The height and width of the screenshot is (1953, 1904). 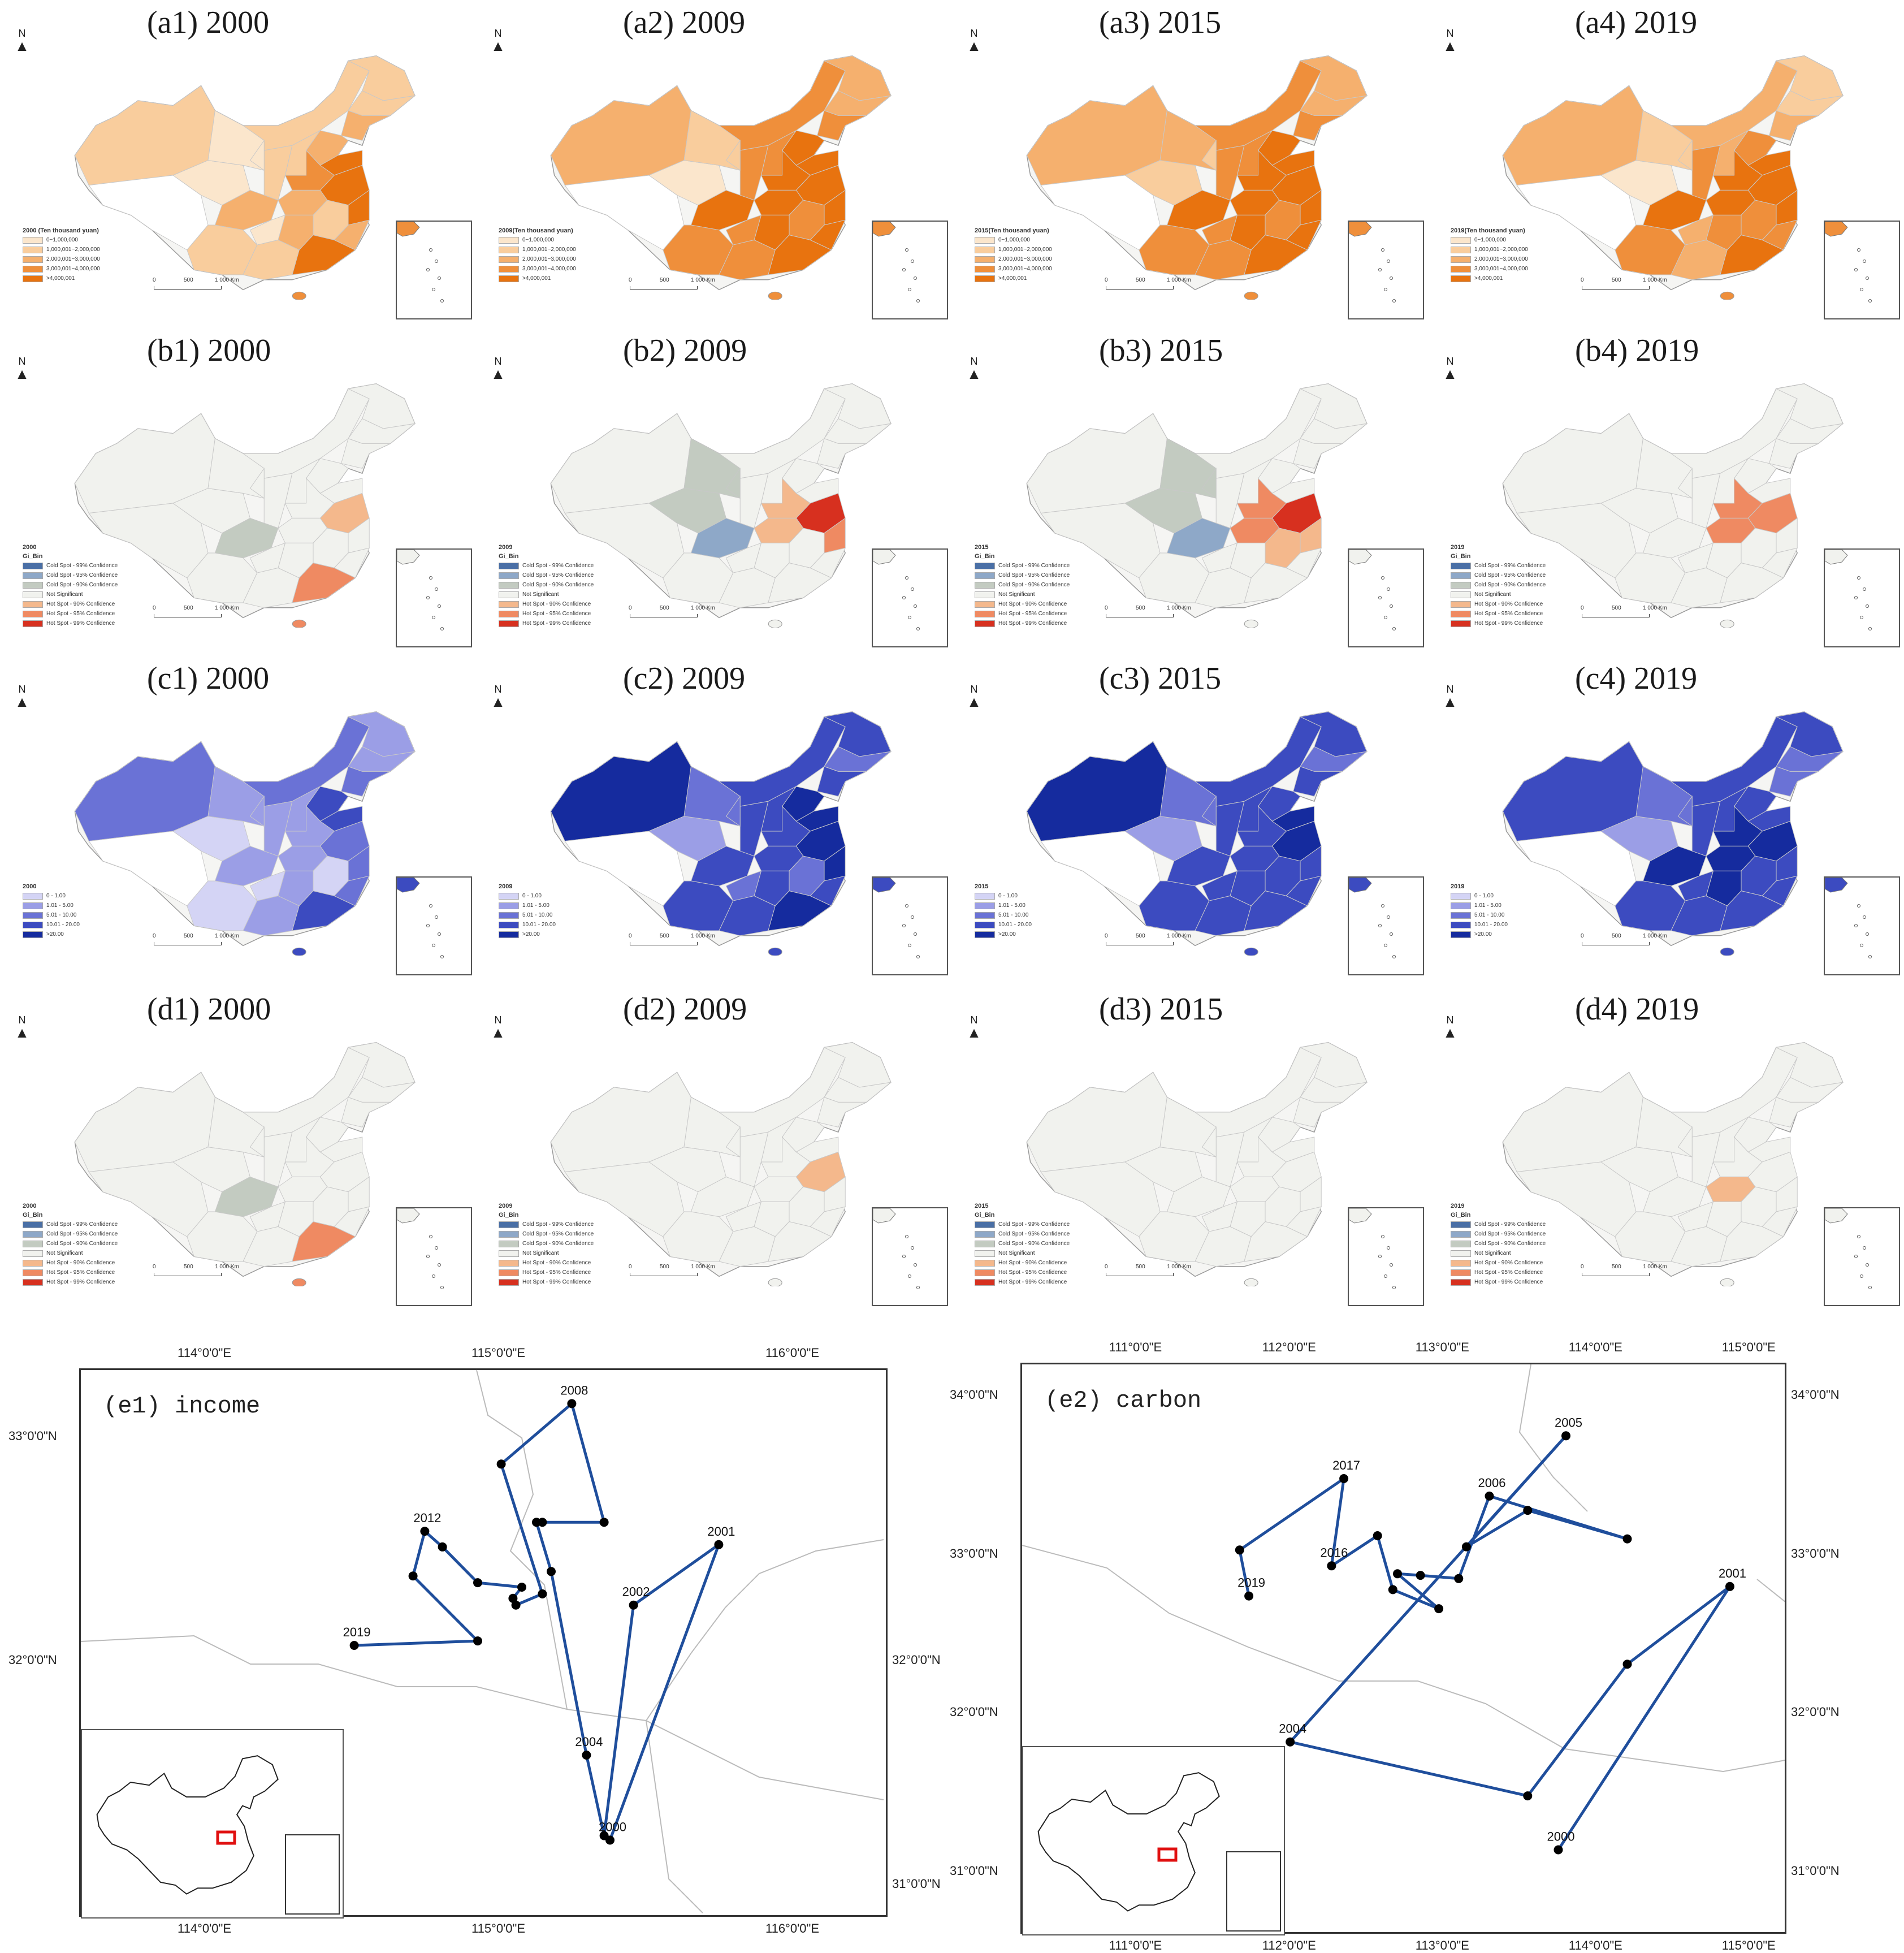 What do you see at coordinates (1815, 1871) in the screenshot?
I see `right-tick-label: 31°0'0"N` at bounding box center [1815, 1871].